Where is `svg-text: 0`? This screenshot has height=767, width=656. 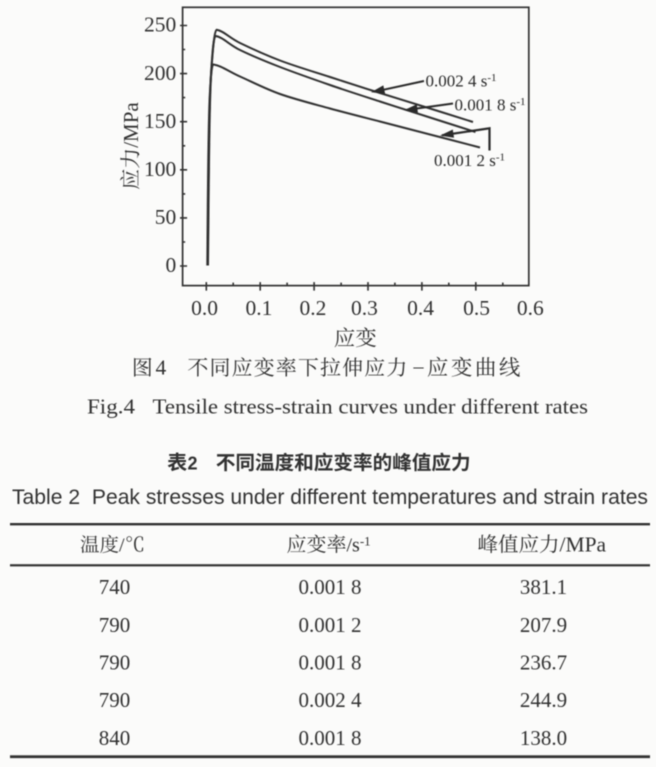 svg-text: 0 is located at coordinates (171, 265).